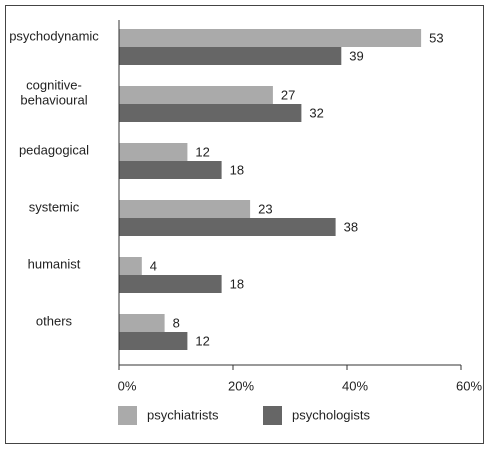 The image size is (489, 450). I want to click on value-label: 8, so click(176, 322).